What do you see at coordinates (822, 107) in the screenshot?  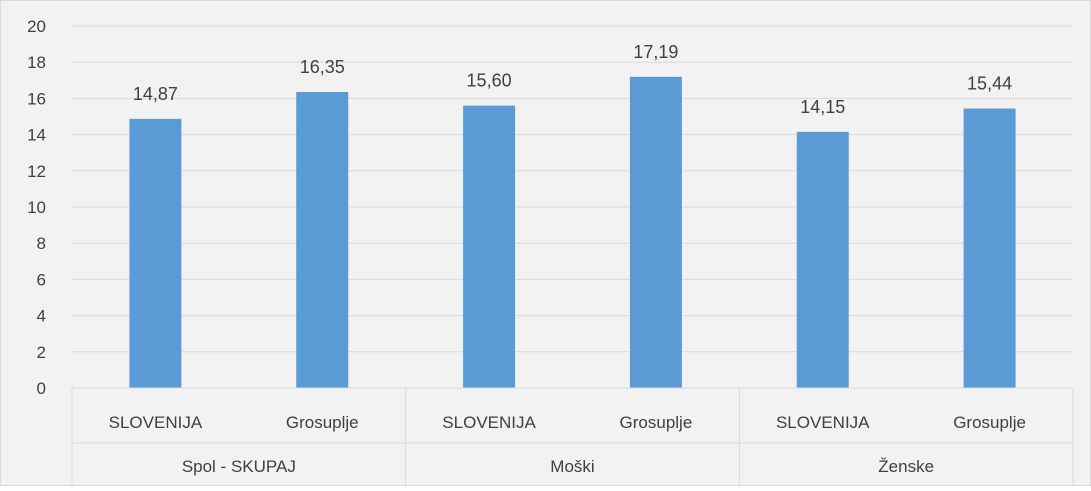 I see `data-label: 14,15` at bounding box center [822, 107].